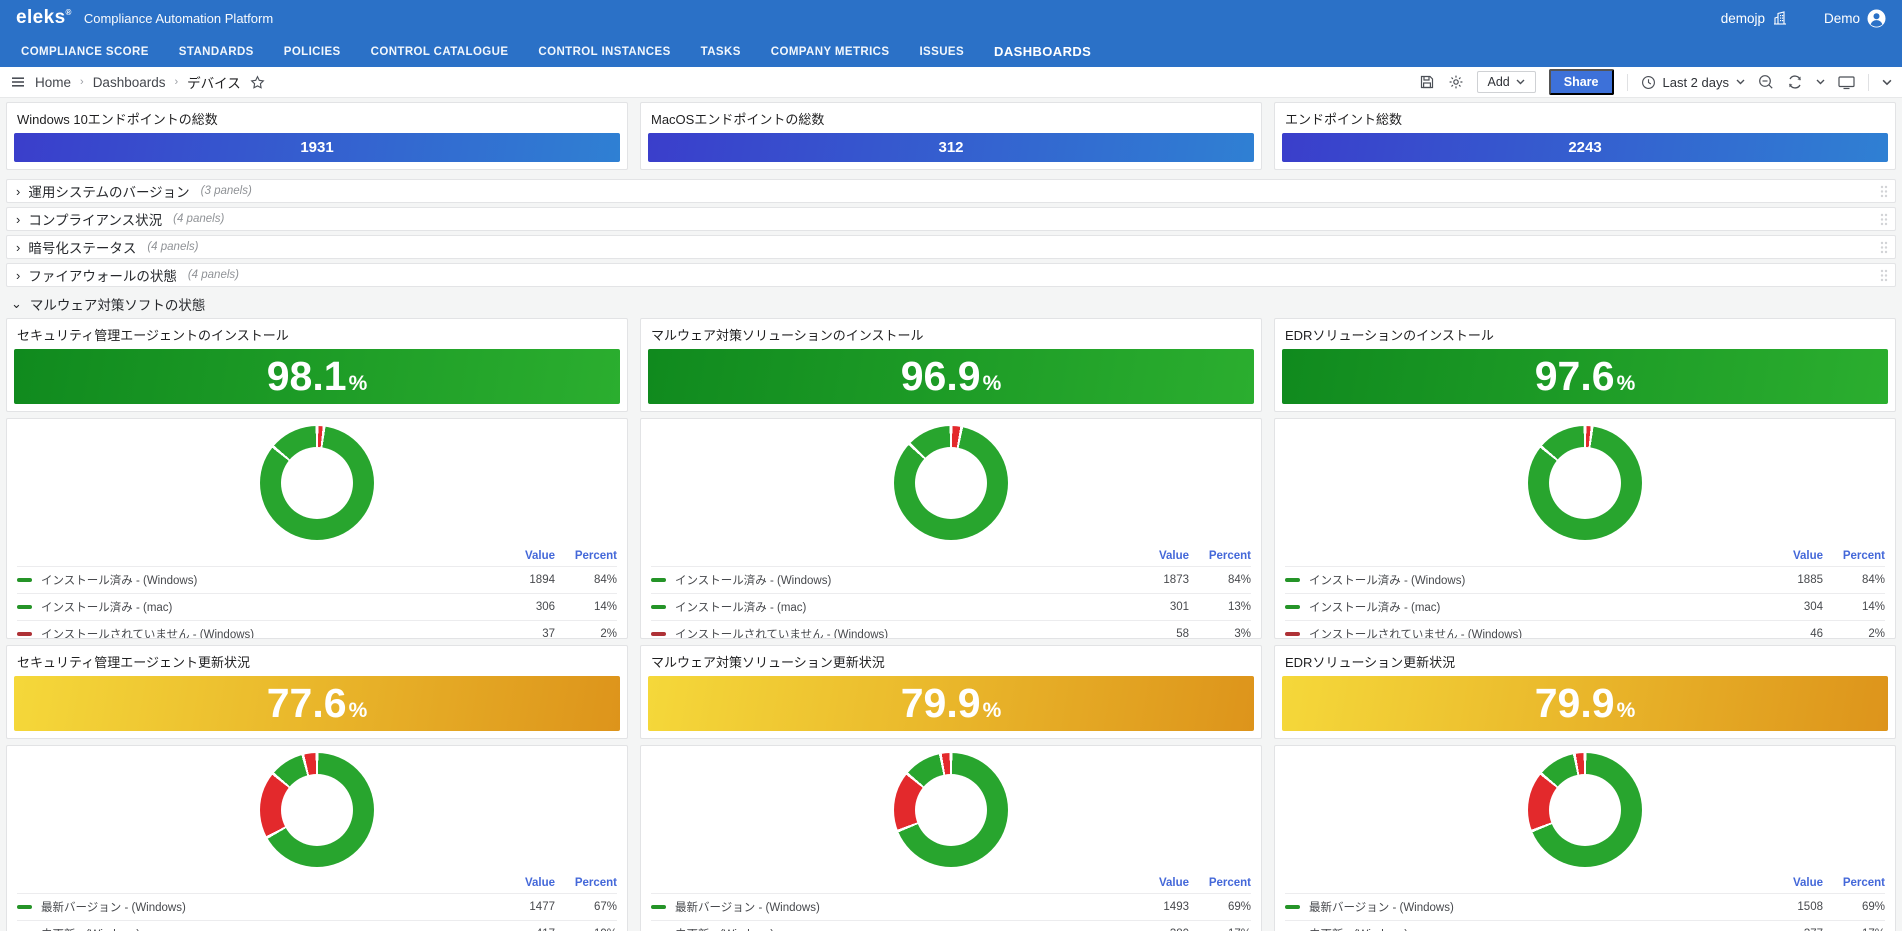  Describe the element at coordinates (942, 51) in the screenshot. I see `nav-issues: ISSUES` at that location.